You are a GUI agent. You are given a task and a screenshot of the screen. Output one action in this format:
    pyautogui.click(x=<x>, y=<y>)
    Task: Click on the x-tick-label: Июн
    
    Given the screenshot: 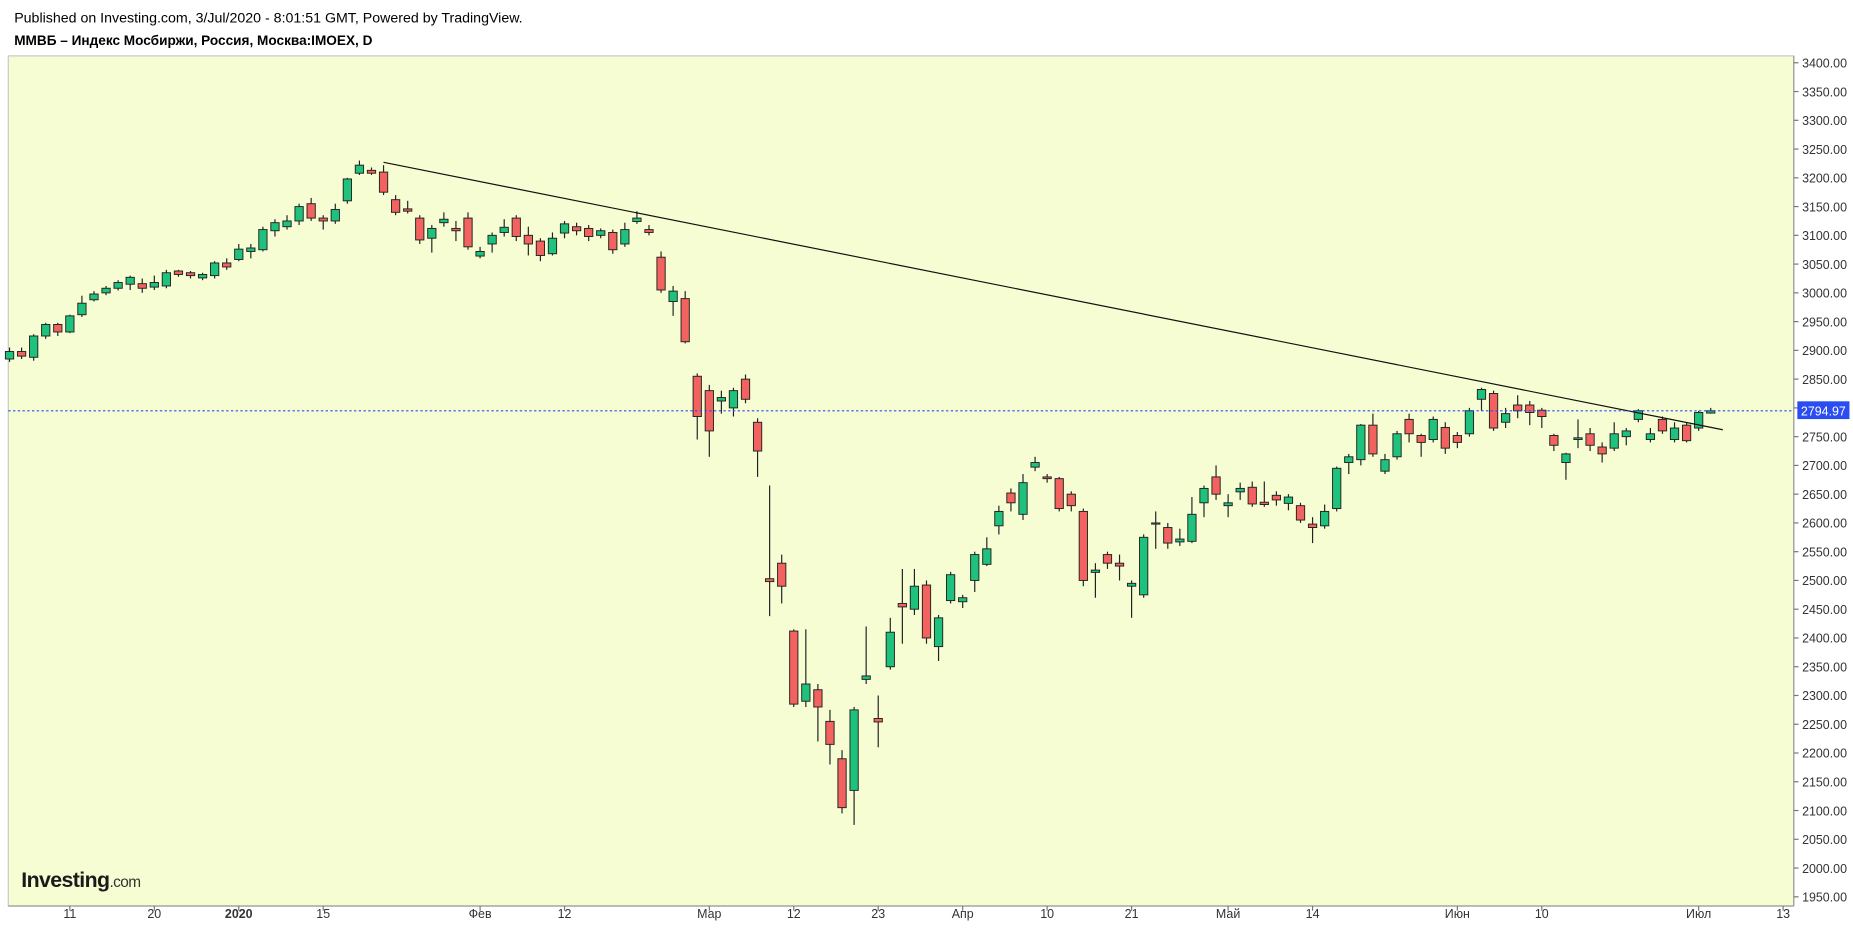 What is the action you would take?
    pyautogui.click(x=1457, y=914)
    